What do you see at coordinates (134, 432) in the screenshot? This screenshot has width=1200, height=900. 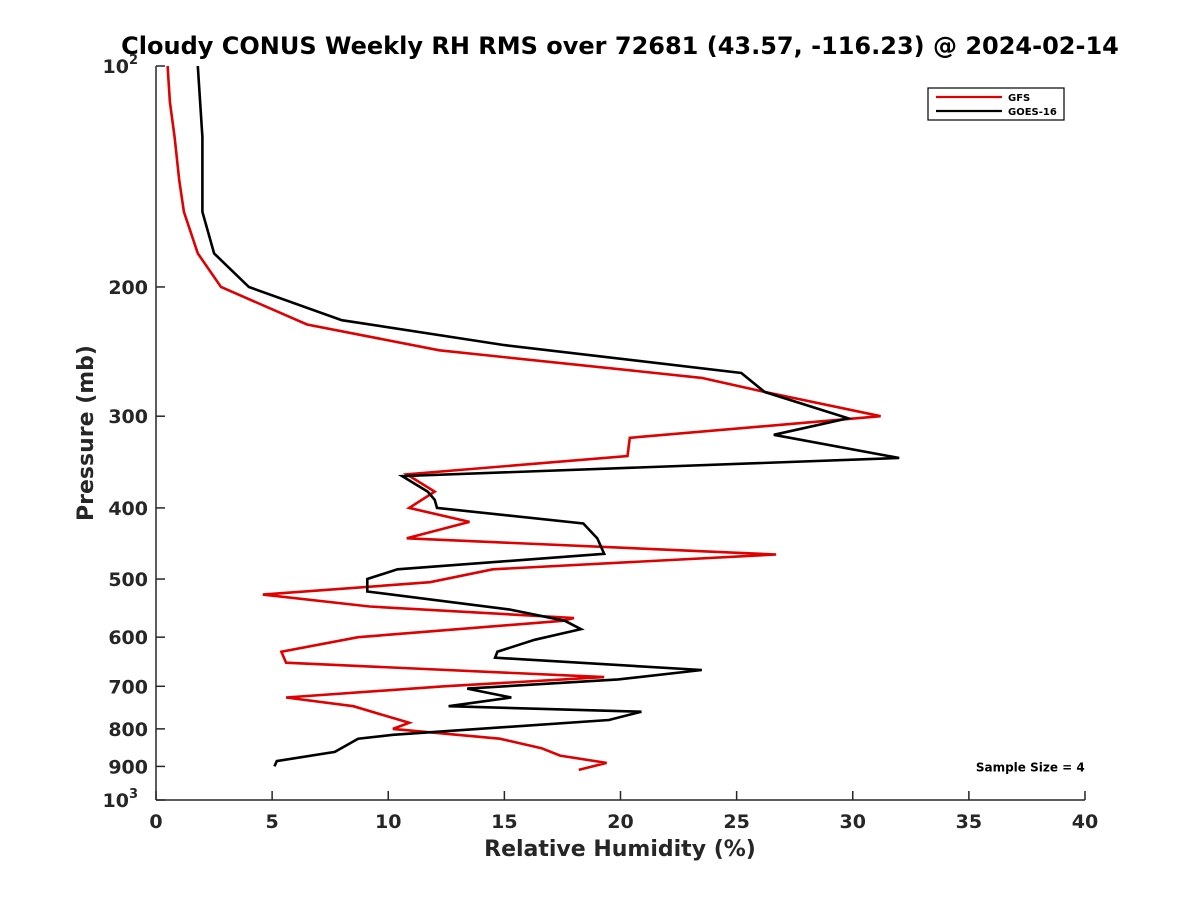 I see `y-axis-ticks: 10² 200 300 400 500 600 700 800 900 10³` at bounding box center [134, 432].